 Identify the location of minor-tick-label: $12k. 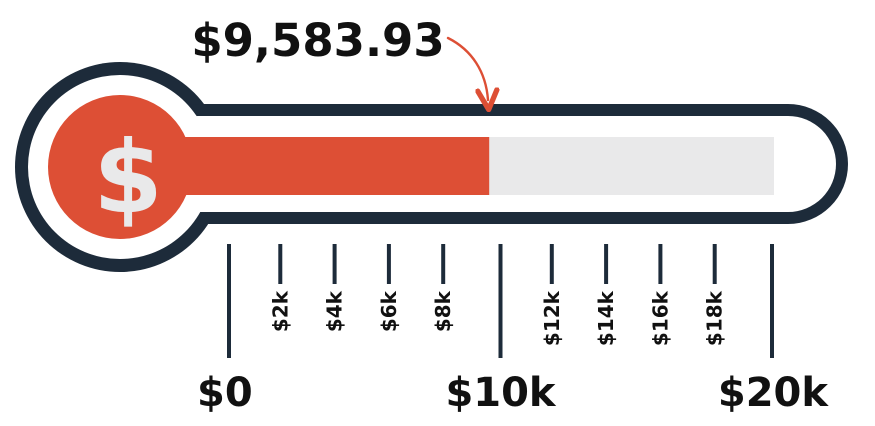
(552, 318).